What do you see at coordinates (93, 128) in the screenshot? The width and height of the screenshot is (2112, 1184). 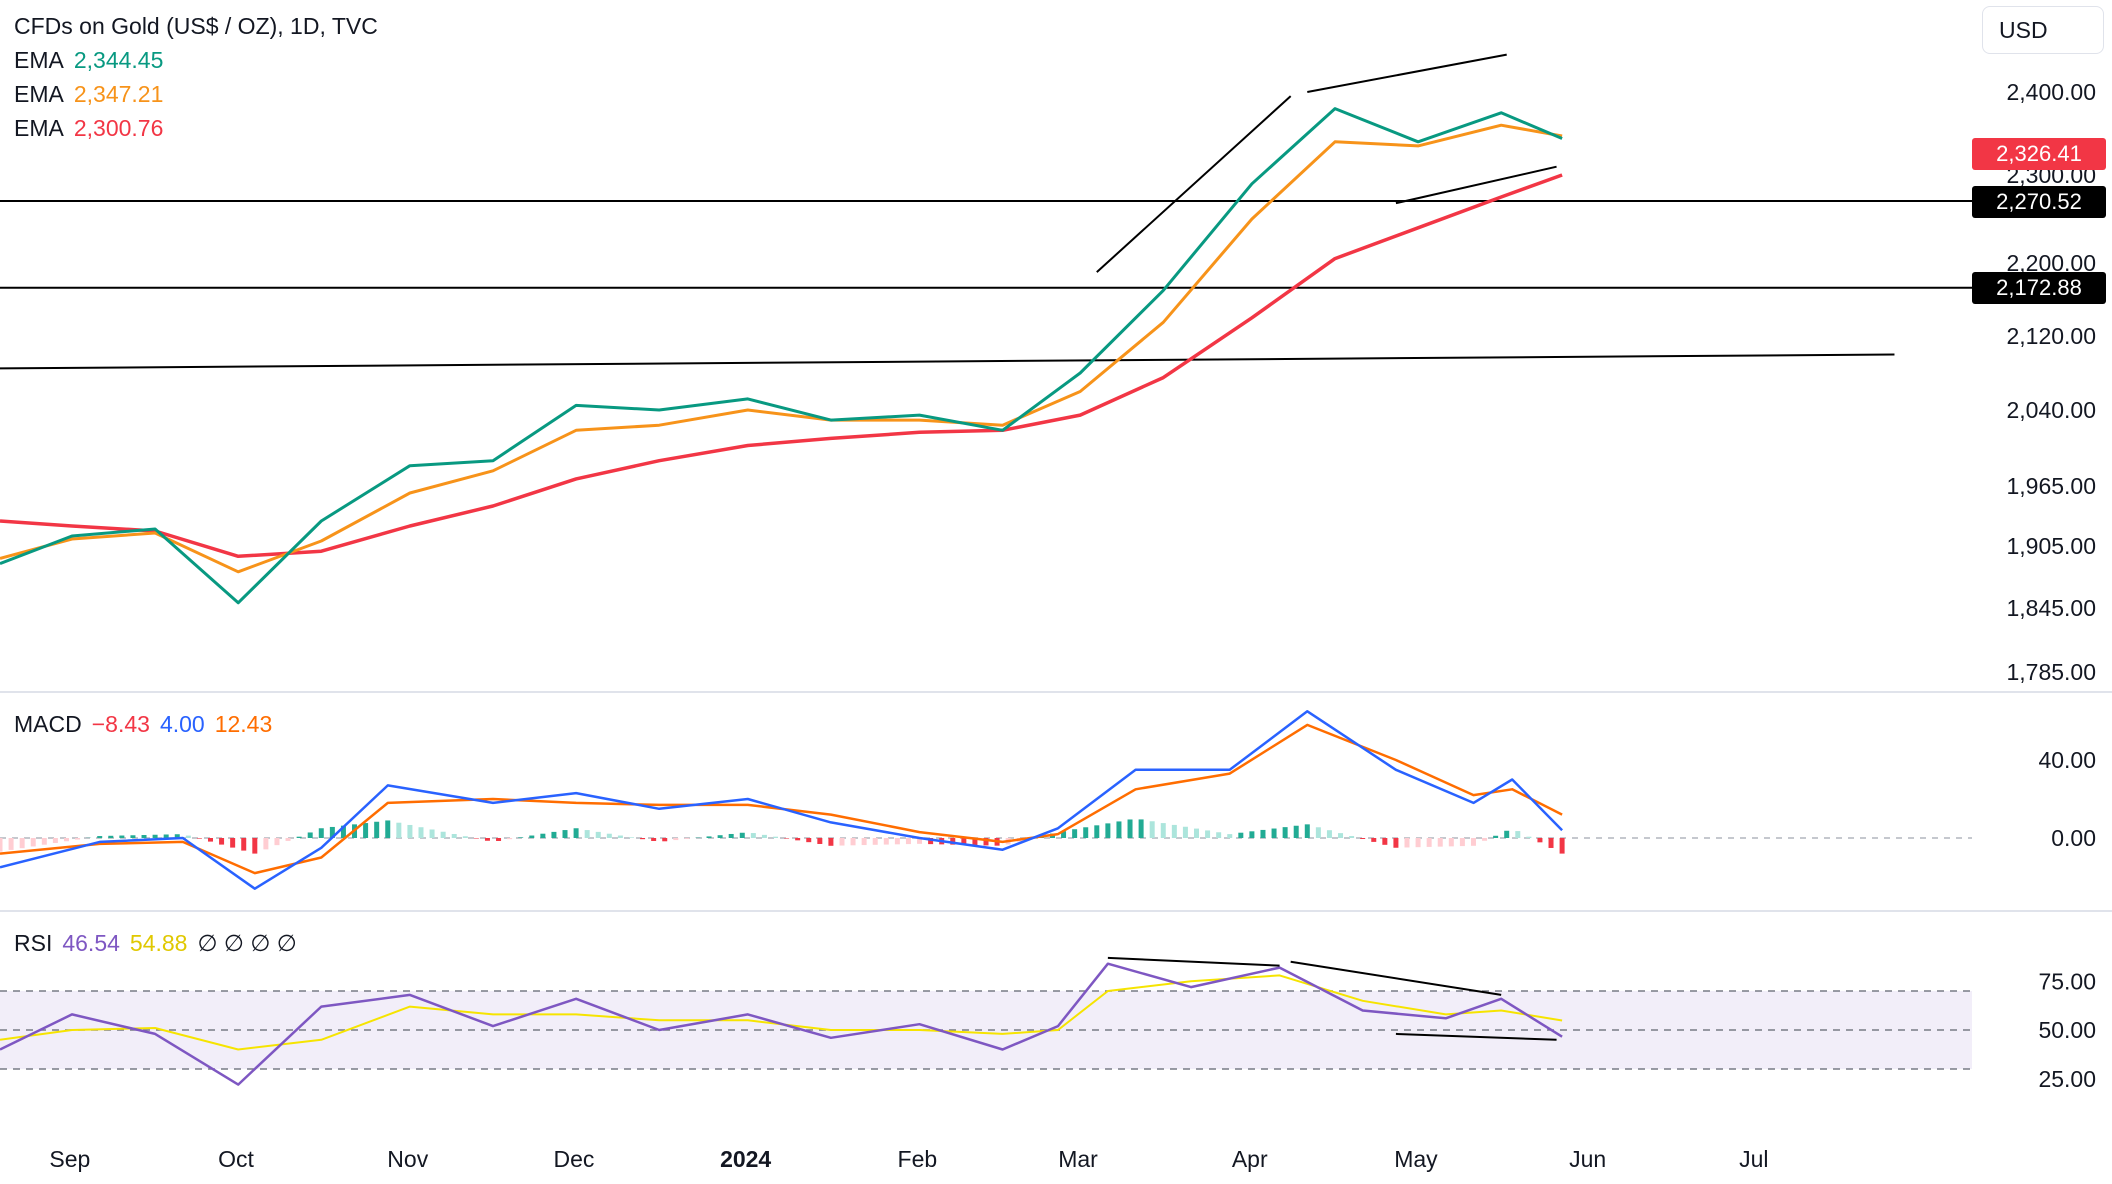 I see `ema-slow-legend: EMA 2,300.76` at bounding box center [93, 128].